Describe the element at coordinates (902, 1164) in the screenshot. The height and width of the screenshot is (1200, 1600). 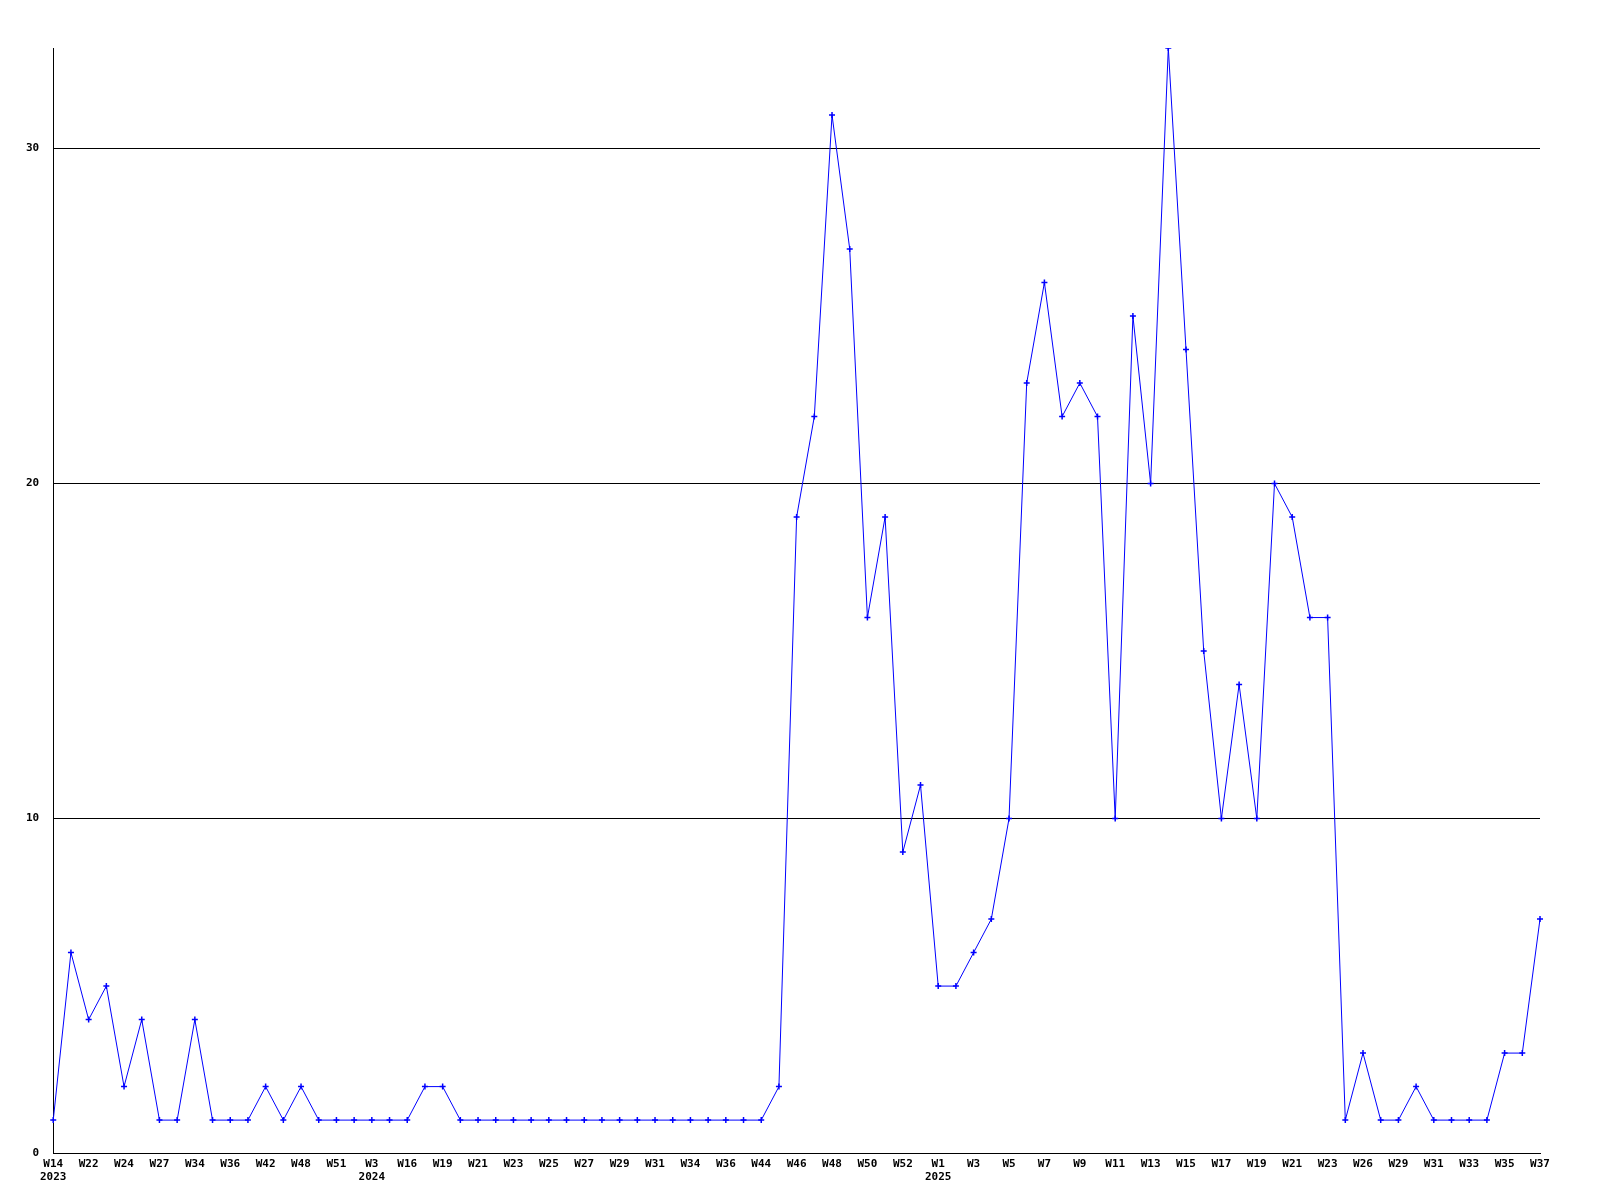
I see `x-tick-label: W52` at that location.